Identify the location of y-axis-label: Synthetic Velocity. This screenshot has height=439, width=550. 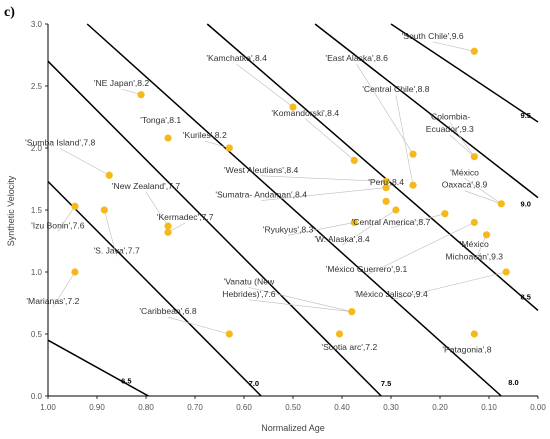
(11, 210).